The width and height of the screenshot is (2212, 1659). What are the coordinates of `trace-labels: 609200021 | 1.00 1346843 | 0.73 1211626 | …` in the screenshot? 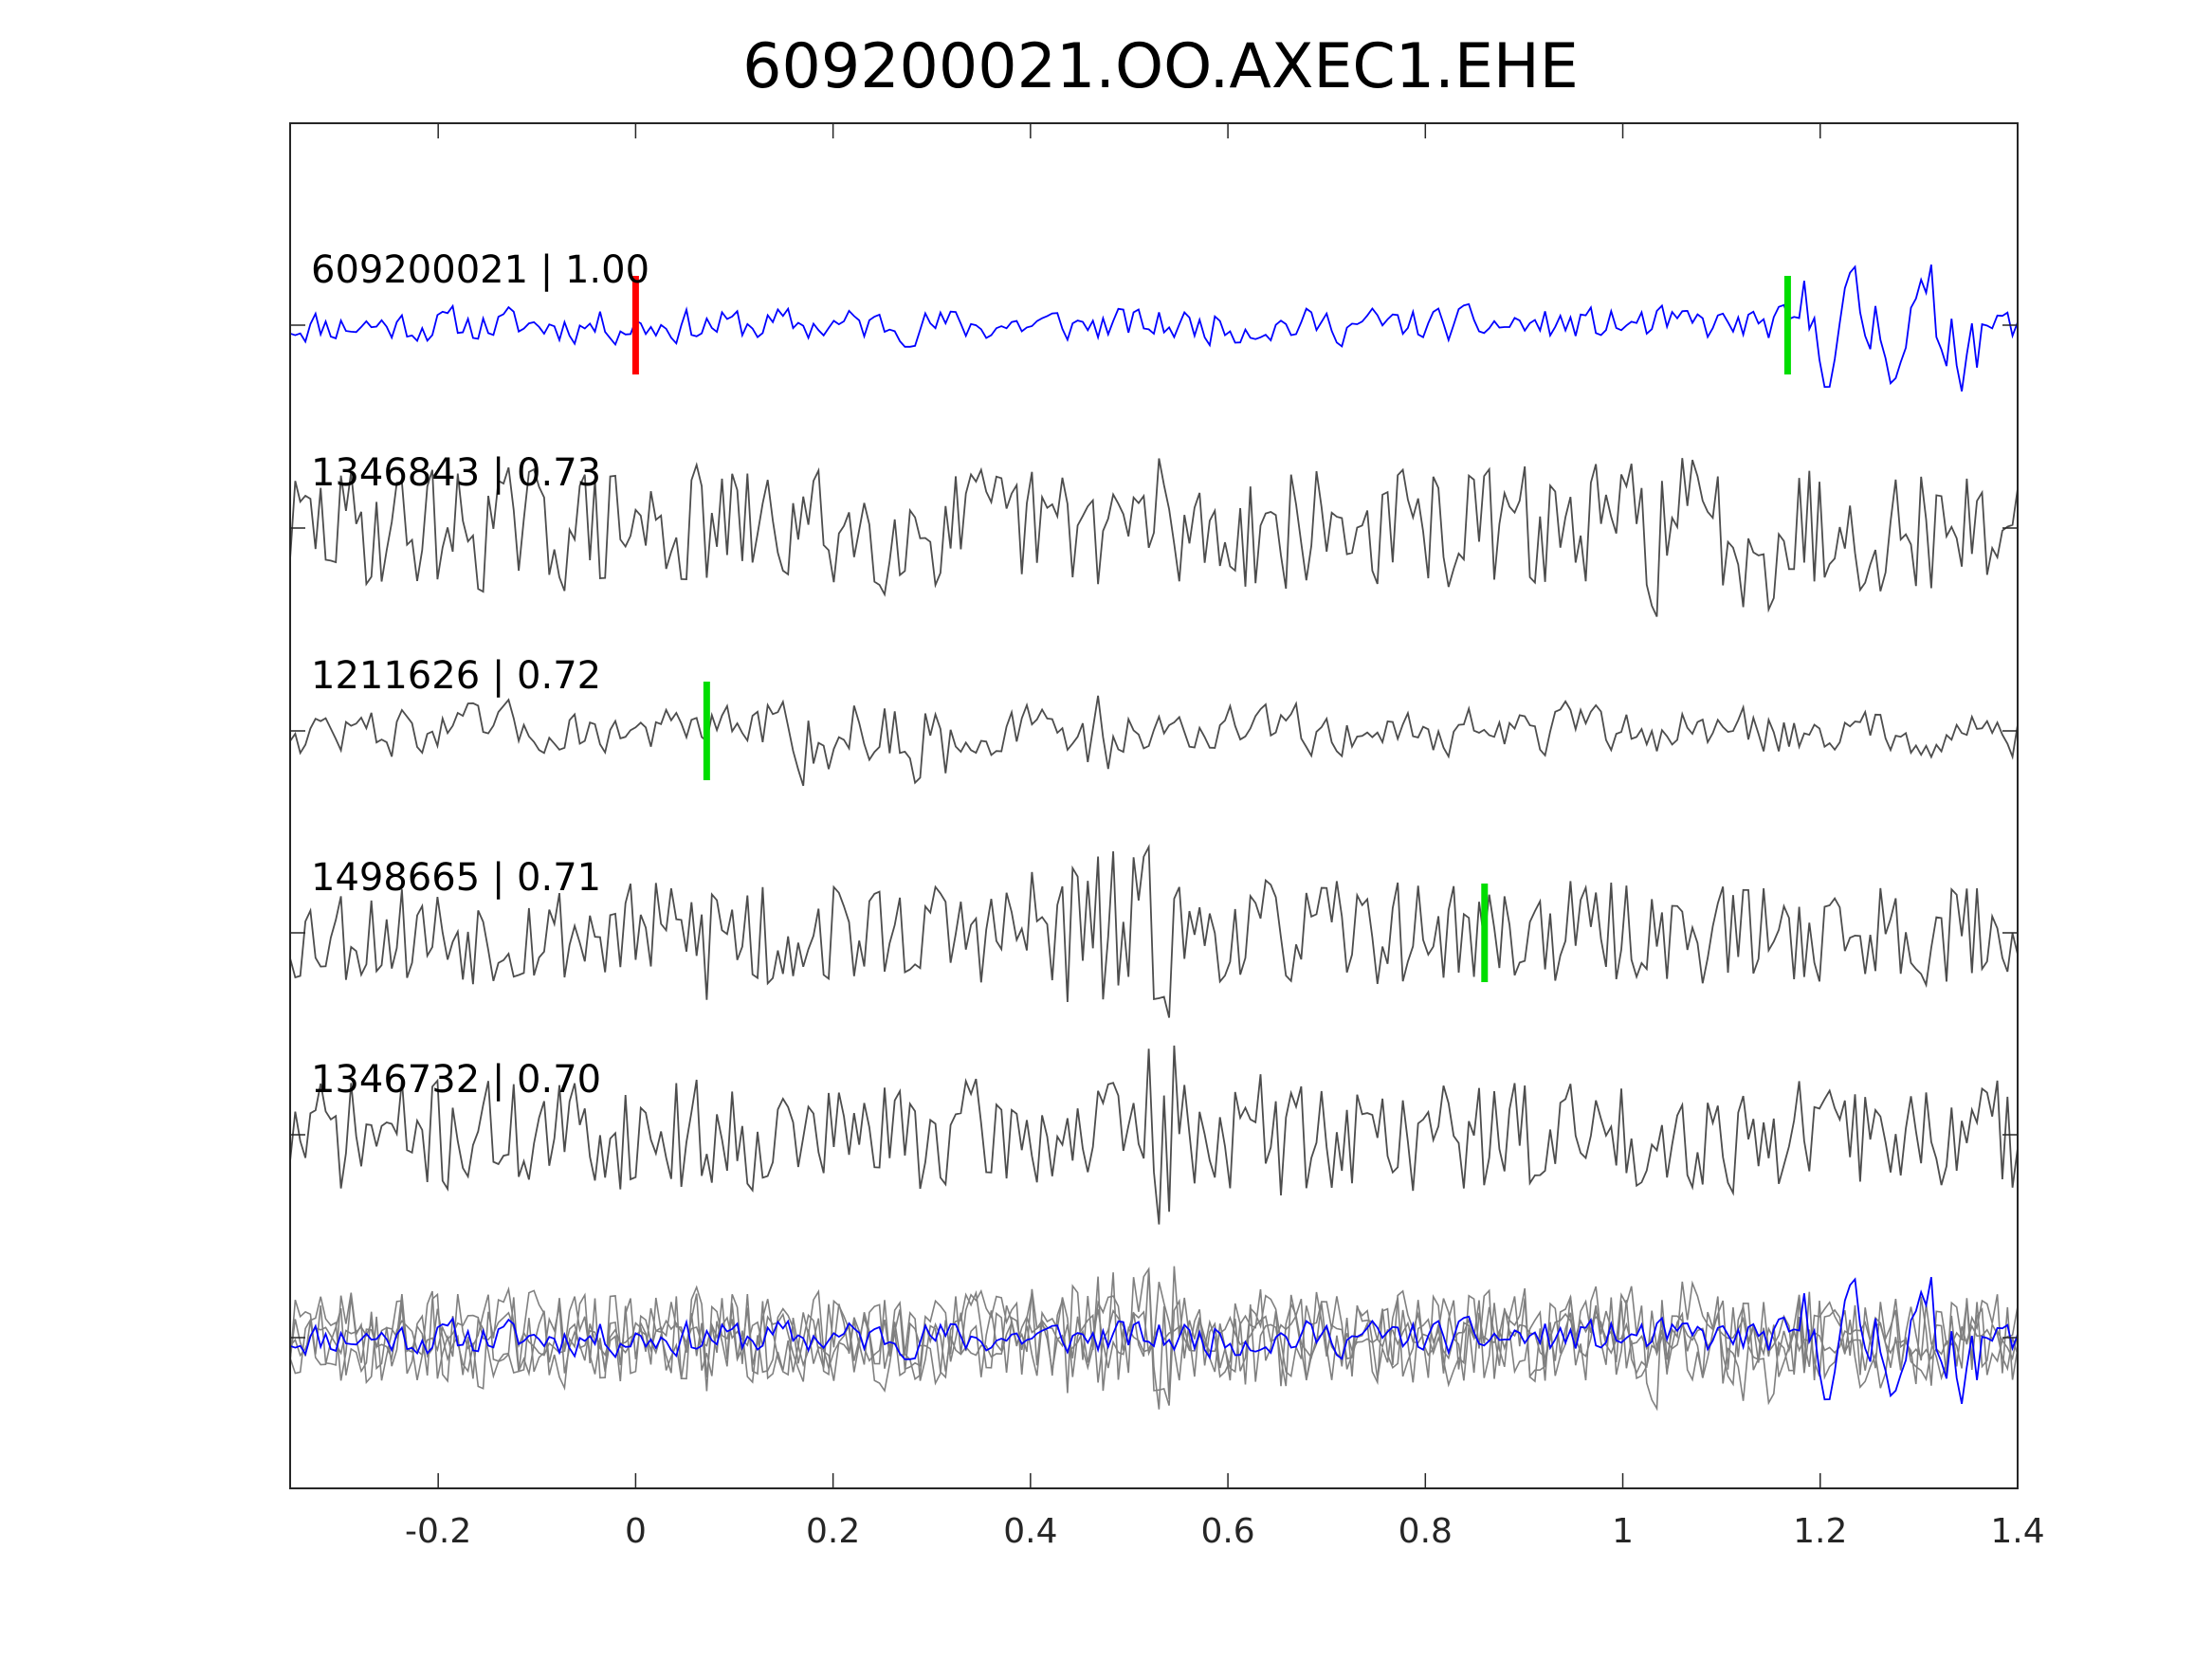 It's located at (480, 675).